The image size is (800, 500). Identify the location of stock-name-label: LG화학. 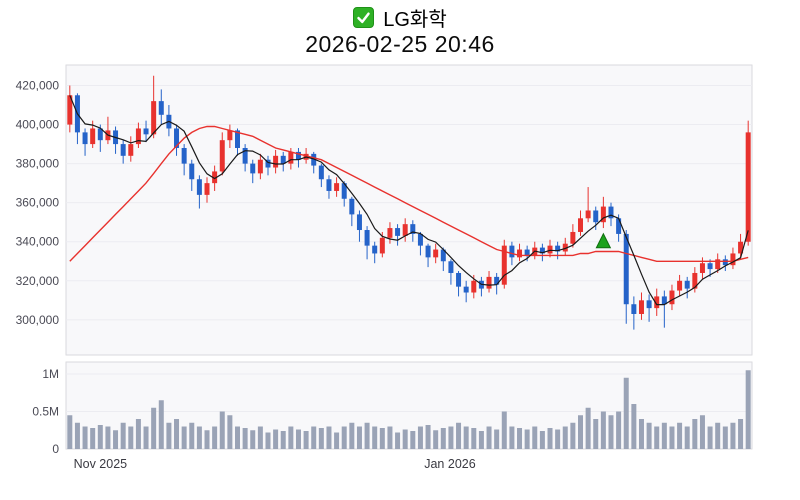
(415, 19).